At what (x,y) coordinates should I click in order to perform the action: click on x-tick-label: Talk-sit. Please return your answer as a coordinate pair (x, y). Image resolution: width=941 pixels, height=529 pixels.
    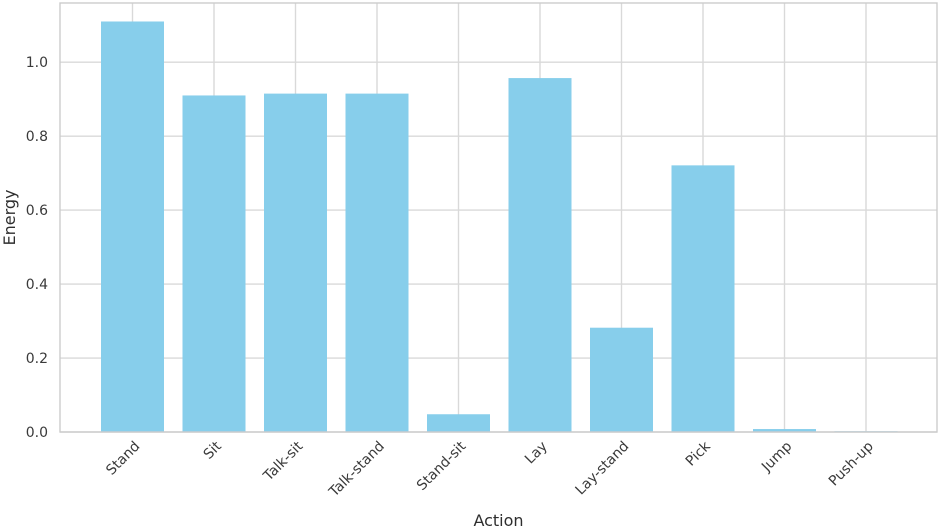
    Looking at the image, I should click on (283, 461).